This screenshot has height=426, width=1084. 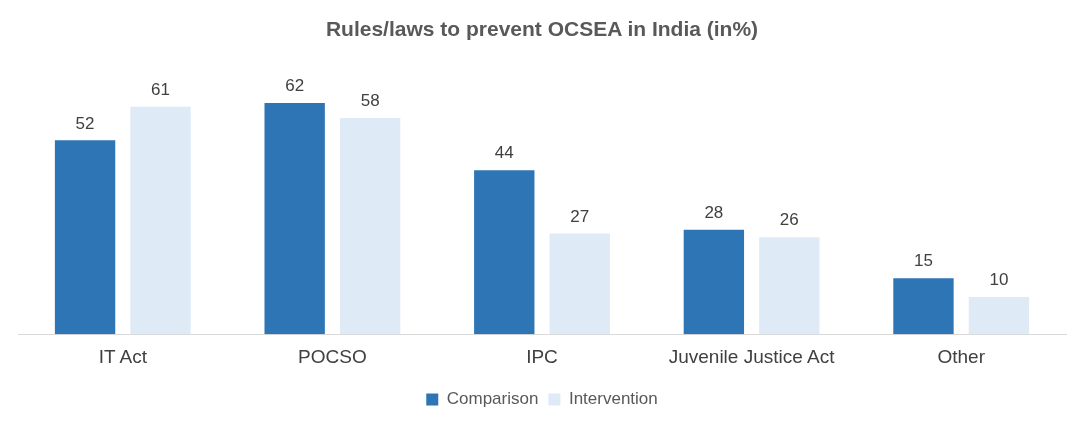 What do you see at coordinates (714, 212) in the screenshot?
I see `data-label: 28` at bounding box center [714, 212].